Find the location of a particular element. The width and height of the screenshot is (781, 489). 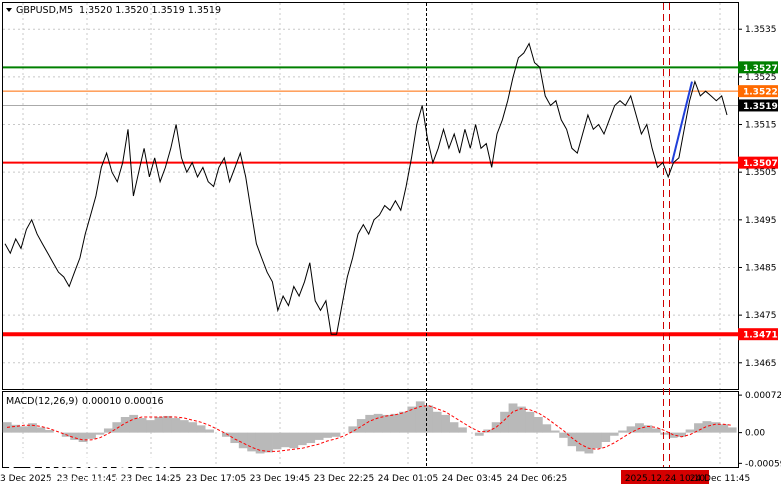

logo-icon is located at coordinates (22, 462).